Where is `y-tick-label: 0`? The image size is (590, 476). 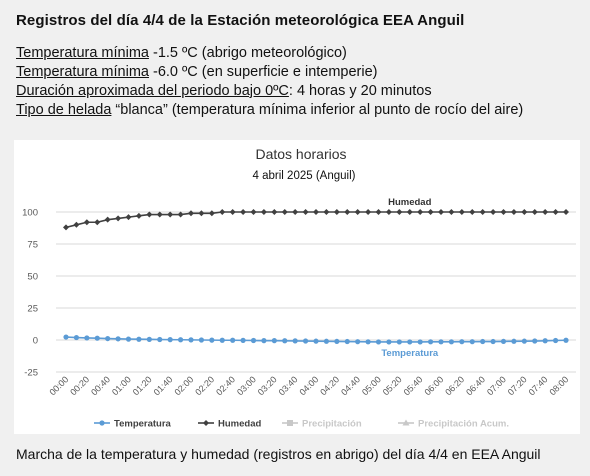
y-tick-label: 0 is located at coordinates (35, 341).